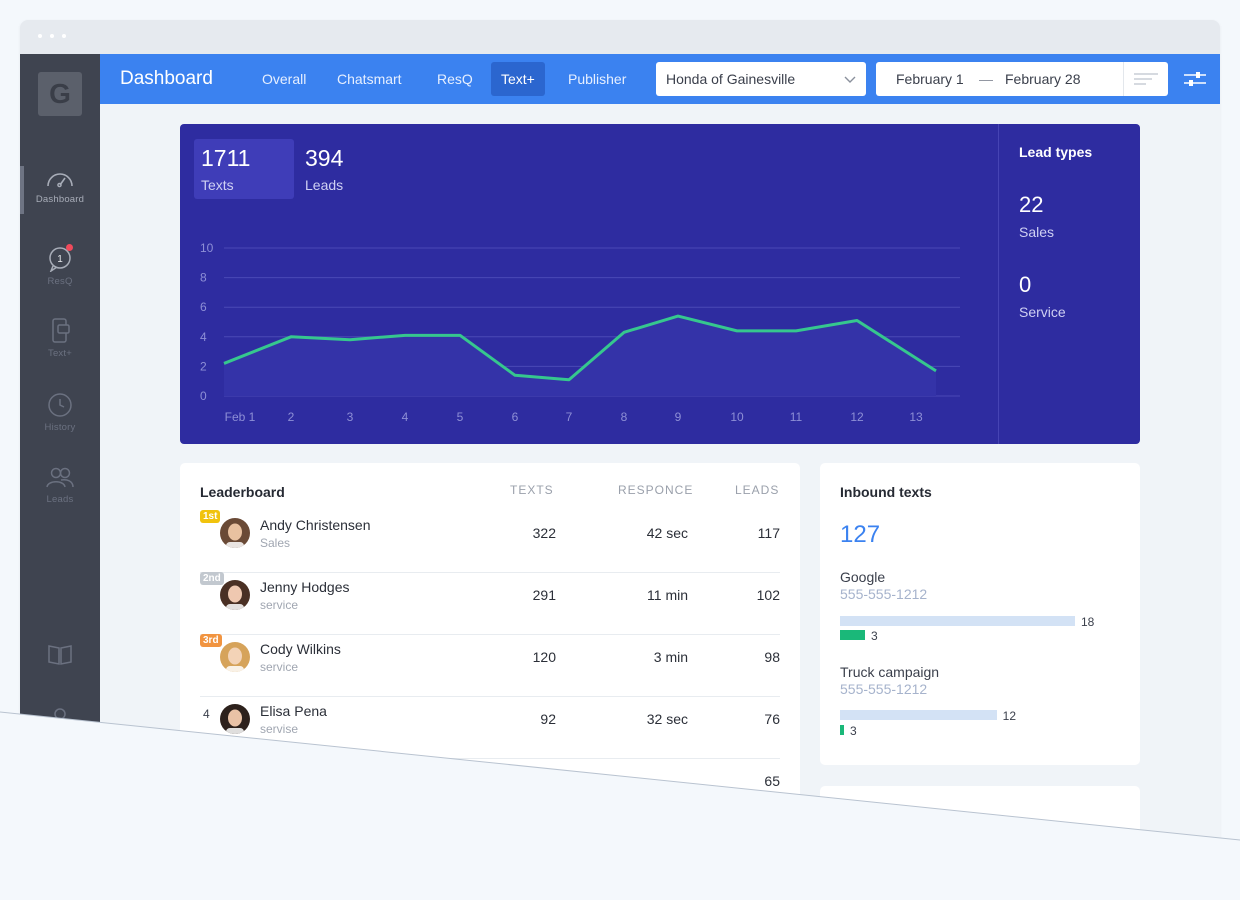  I want to click on window-titlebar, so click(620, 37).